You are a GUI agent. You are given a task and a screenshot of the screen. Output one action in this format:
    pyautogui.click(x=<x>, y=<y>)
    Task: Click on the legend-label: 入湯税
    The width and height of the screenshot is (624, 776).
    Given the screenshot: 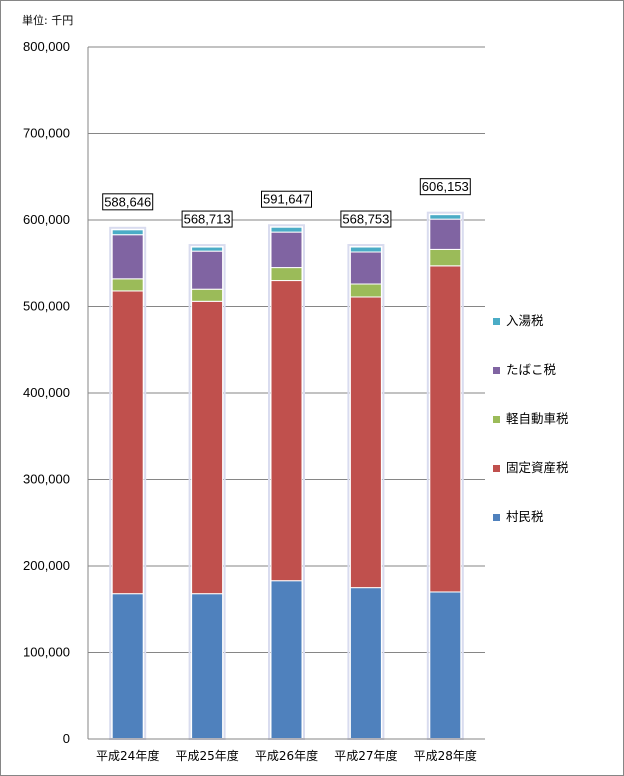 What is the action you would take?
    pyautogui.click(x=525, y=320)
    